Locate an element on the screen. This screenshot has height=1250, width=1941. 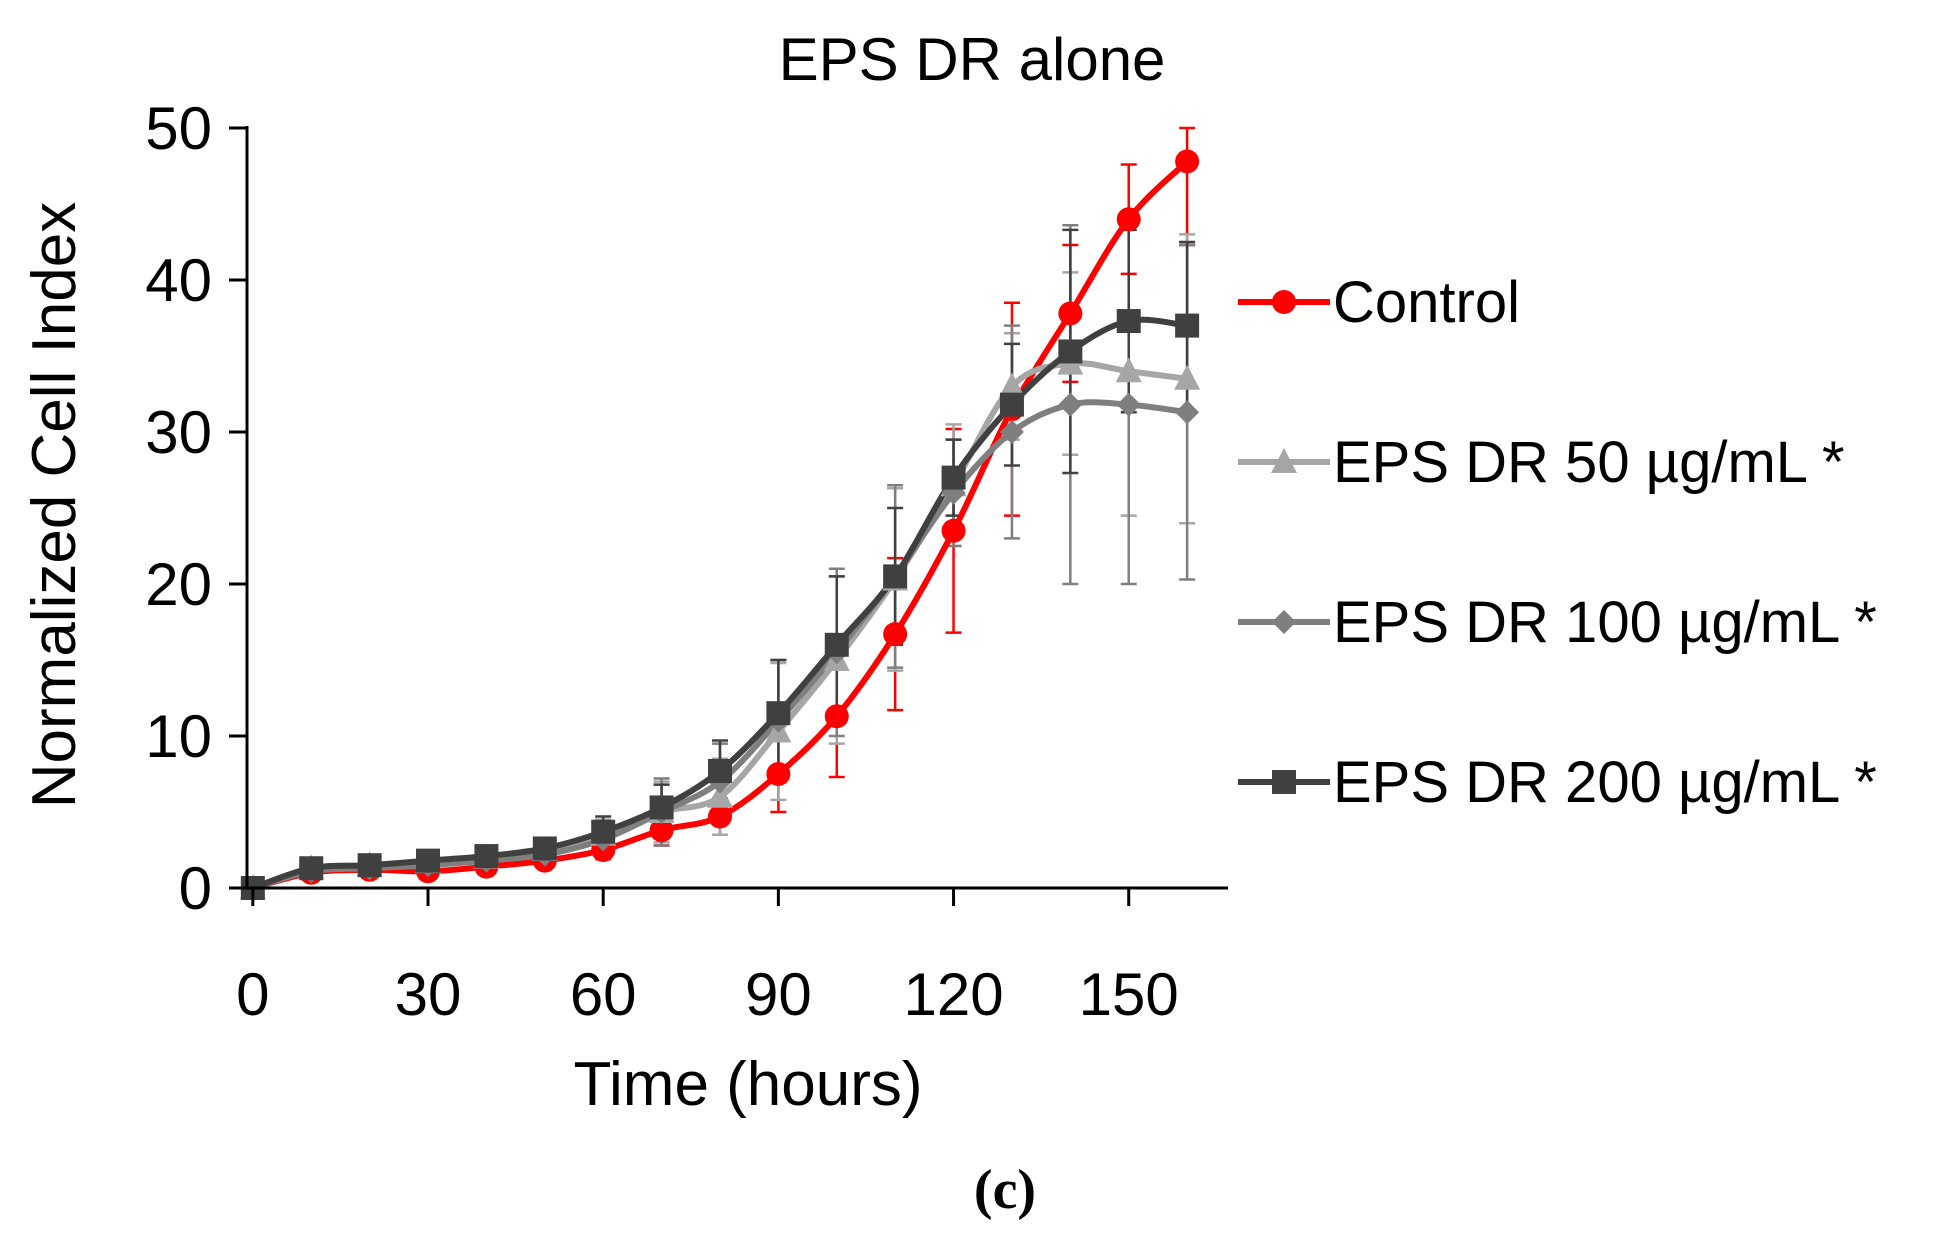
legend-label-3: EPS DR 200 µg/mL * is located at coordinates (1605, 782).